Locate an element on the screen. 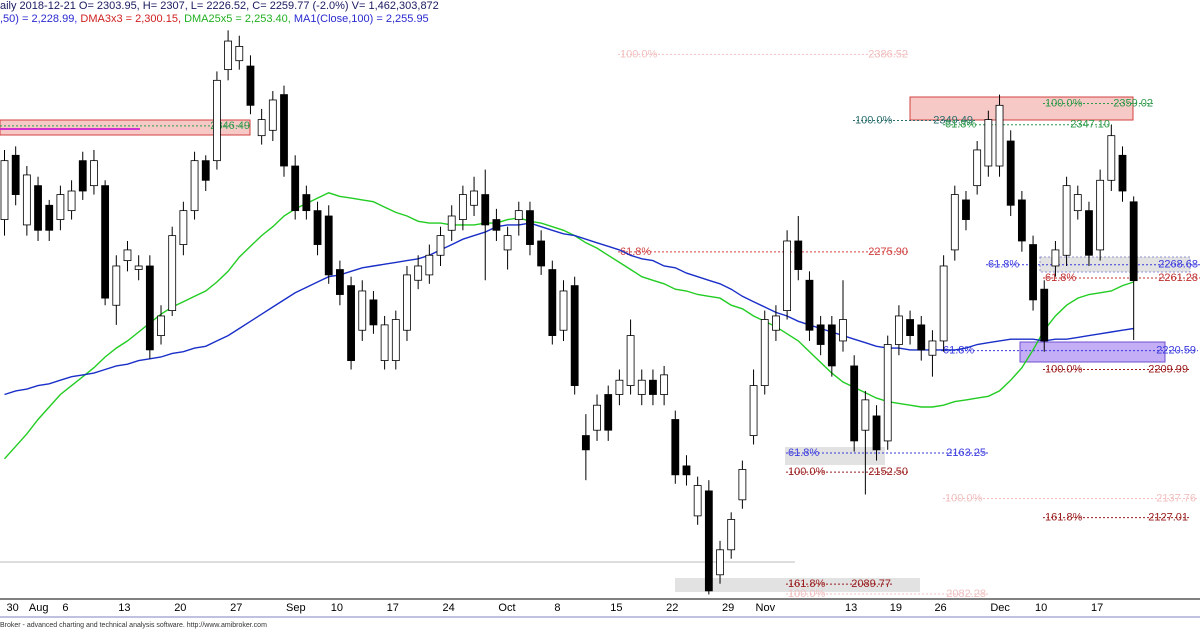 The image size is (1200, 630). x-tick-label: Nov is located at coordinates (766, 608).